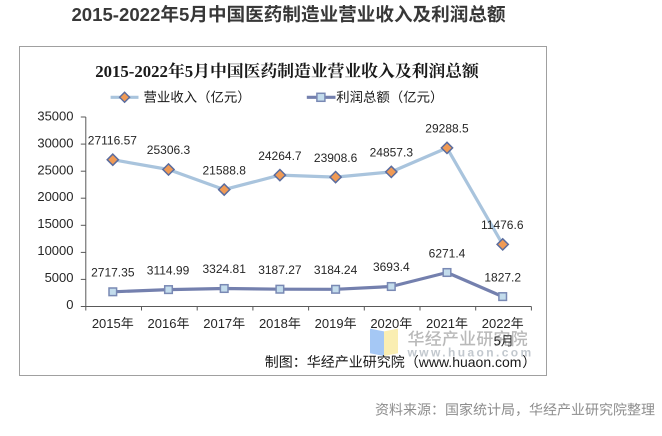  Describe the element at coordinates (55, 250) in the screenshot. I see `svg-text: 10000` at that location.